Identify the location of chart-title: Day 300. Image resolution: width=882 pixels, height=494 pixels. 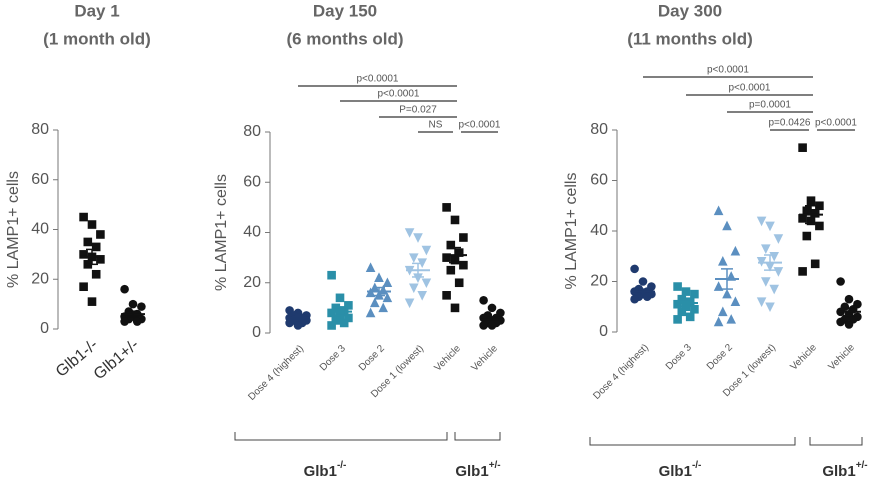
(690, 10).